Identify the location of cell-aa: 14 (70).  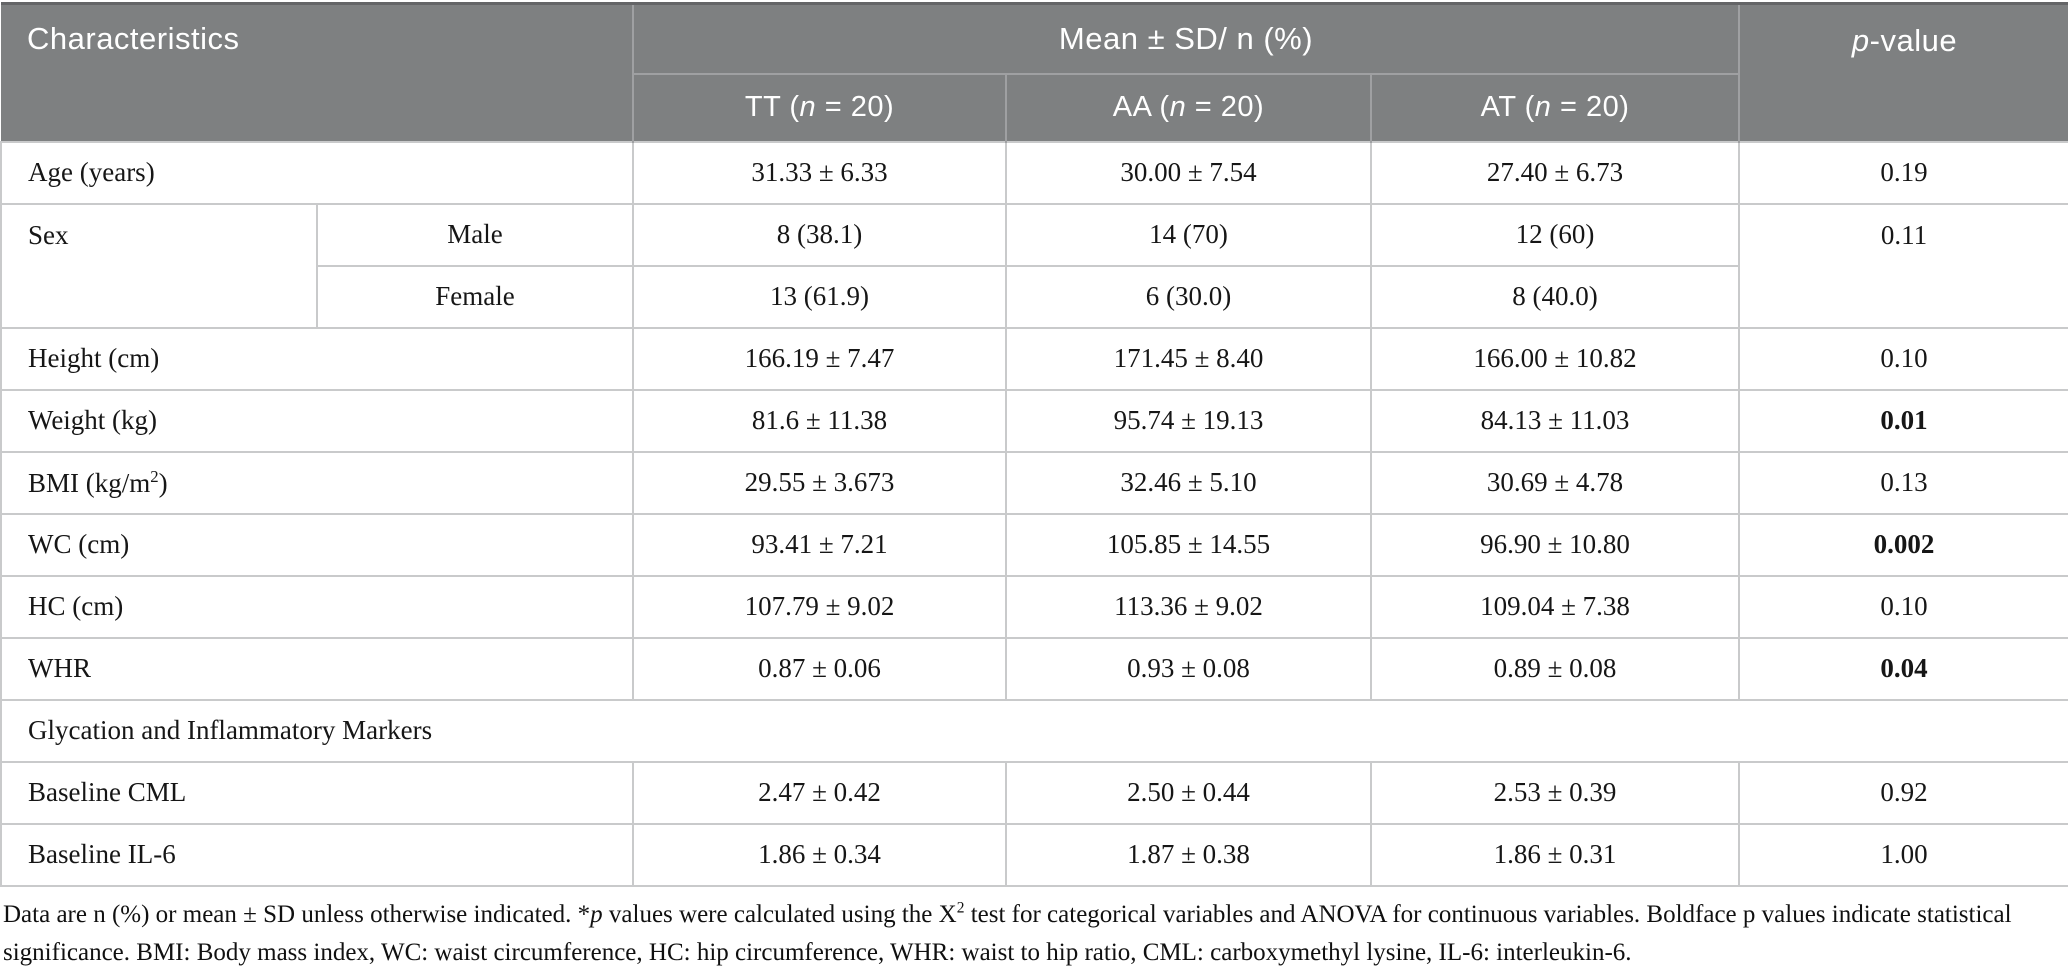
(1188, 234).